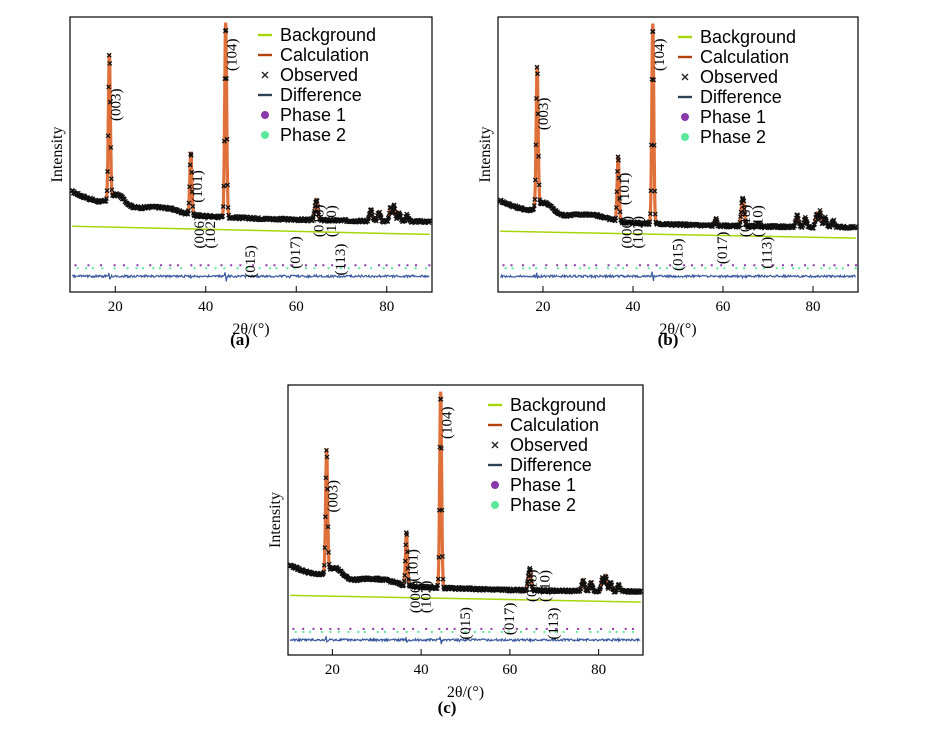 This screenshot has width=931, height=730. Describe the element at coordinates (205, 307) in the screenshot. I see `x-tick-label: 40` at that location.